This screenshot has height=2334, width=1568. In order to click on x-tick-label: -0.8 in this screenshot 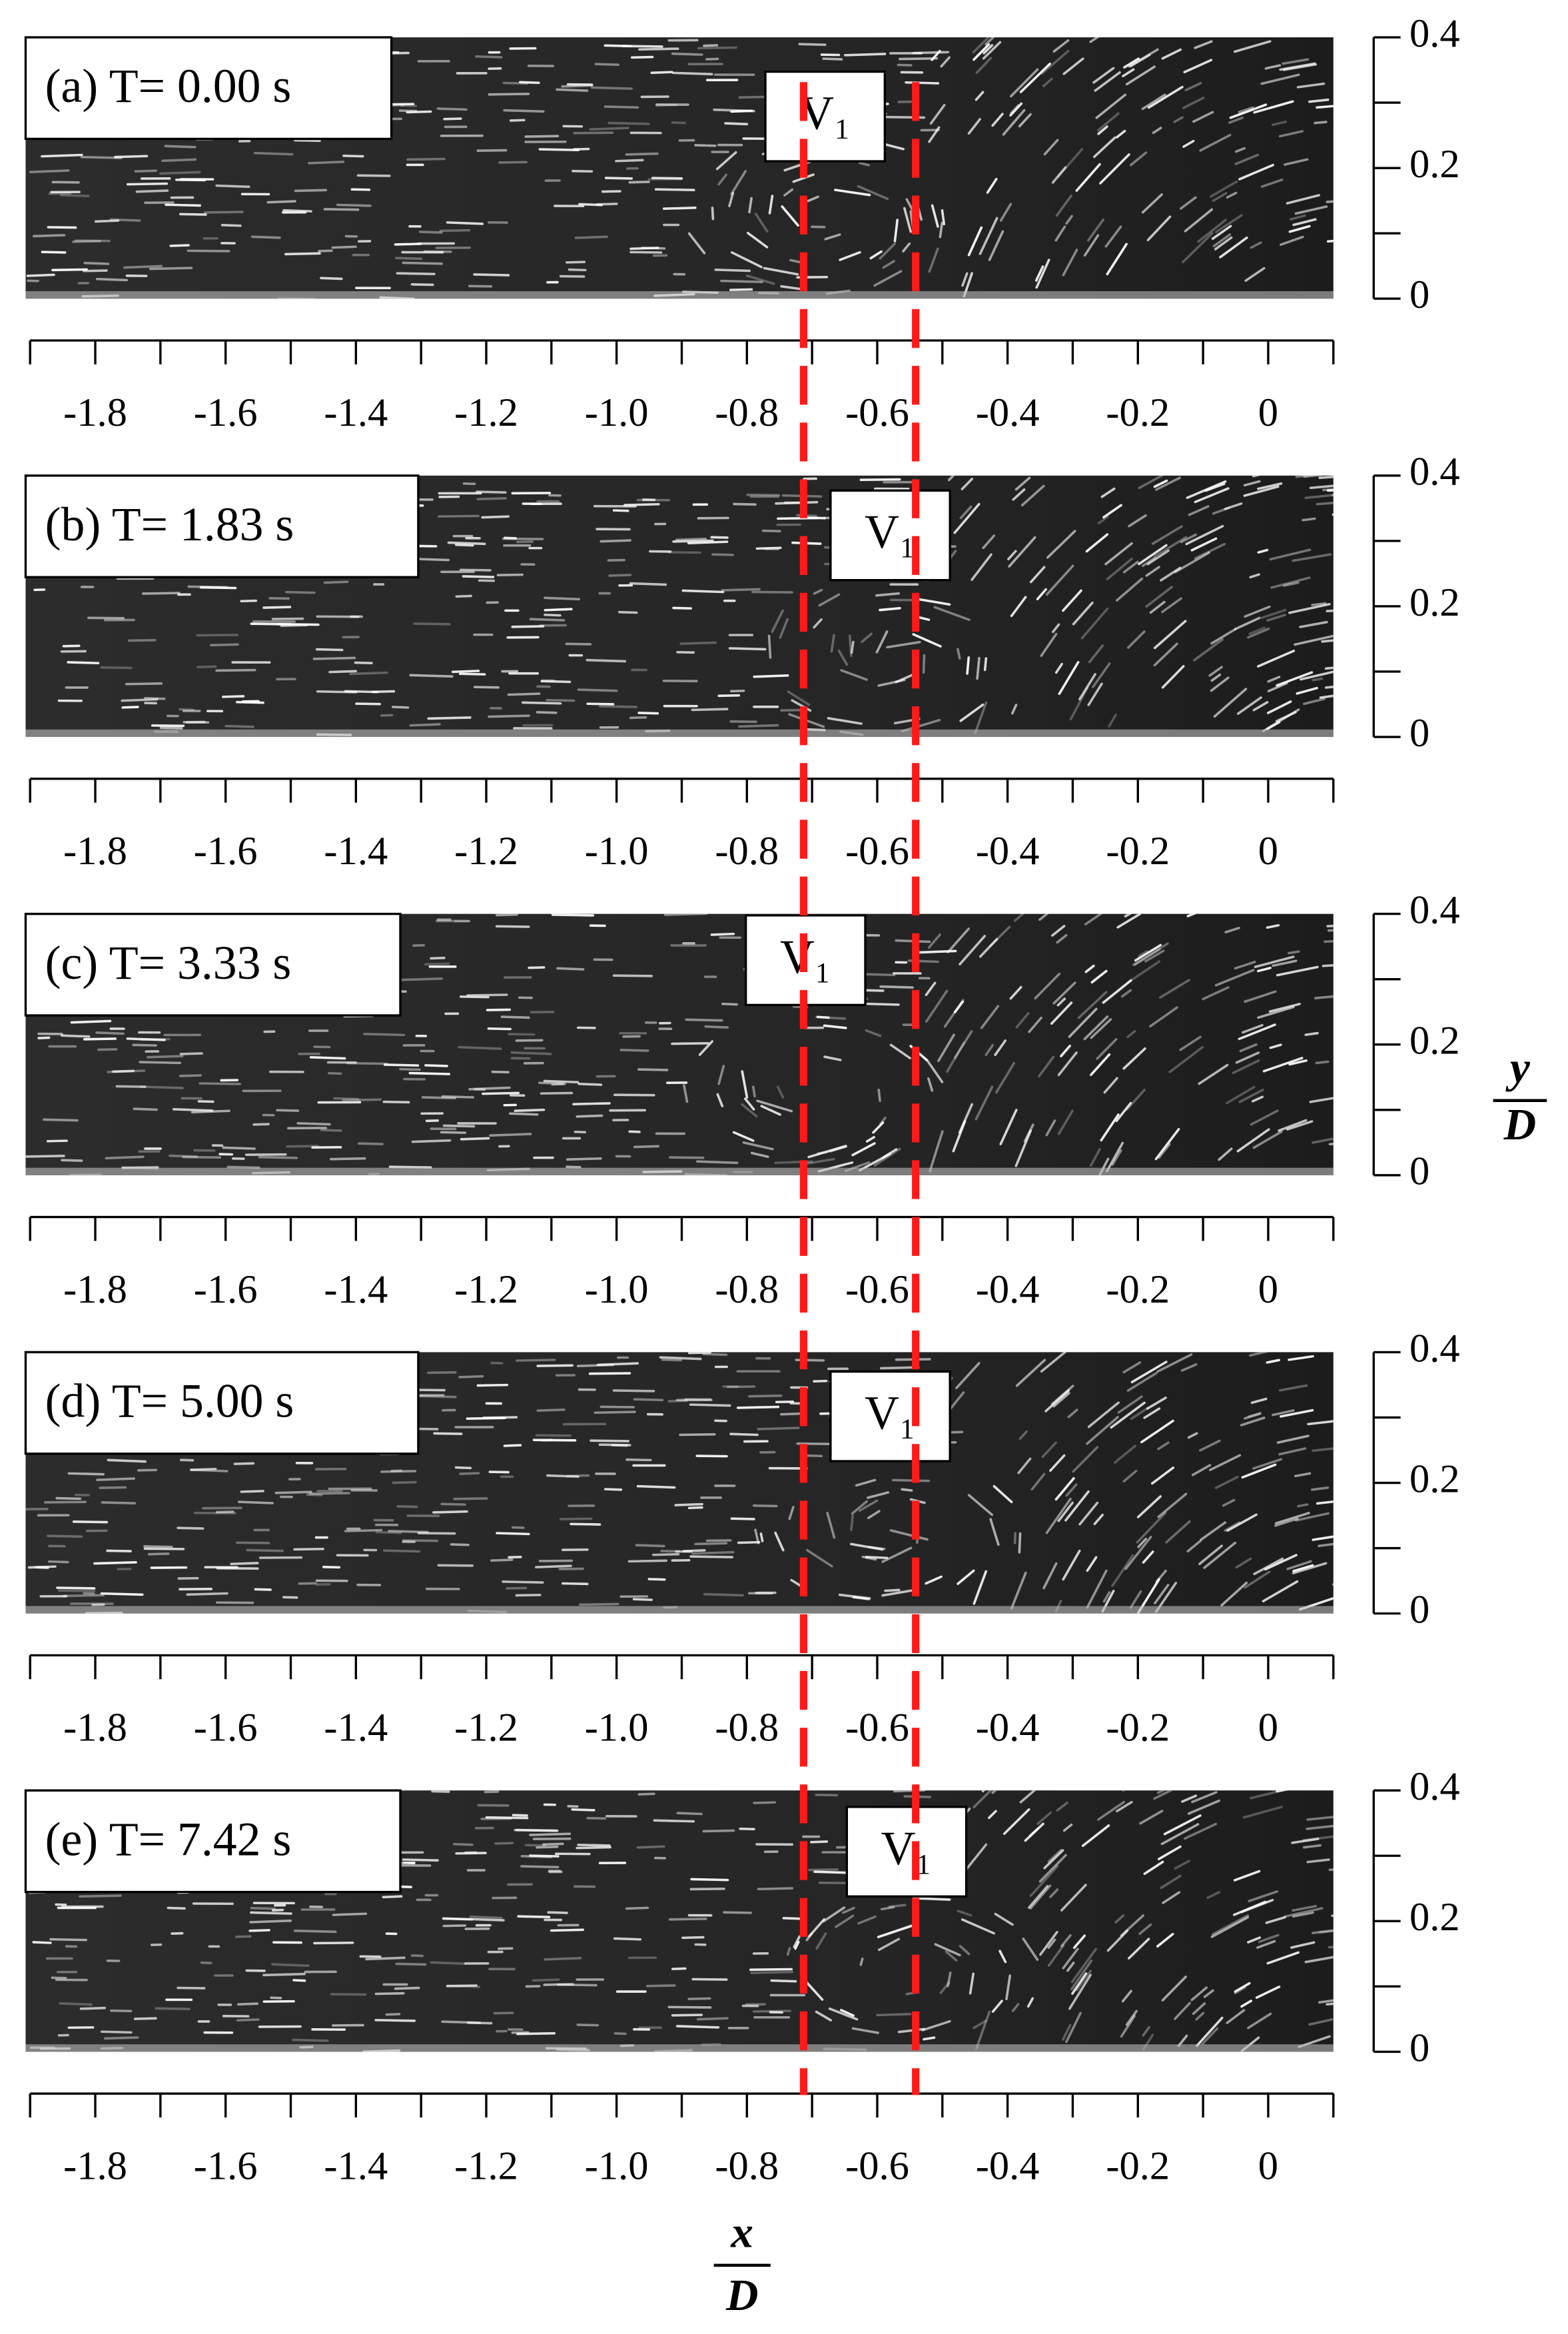, I will do `click(747, 2165)`.